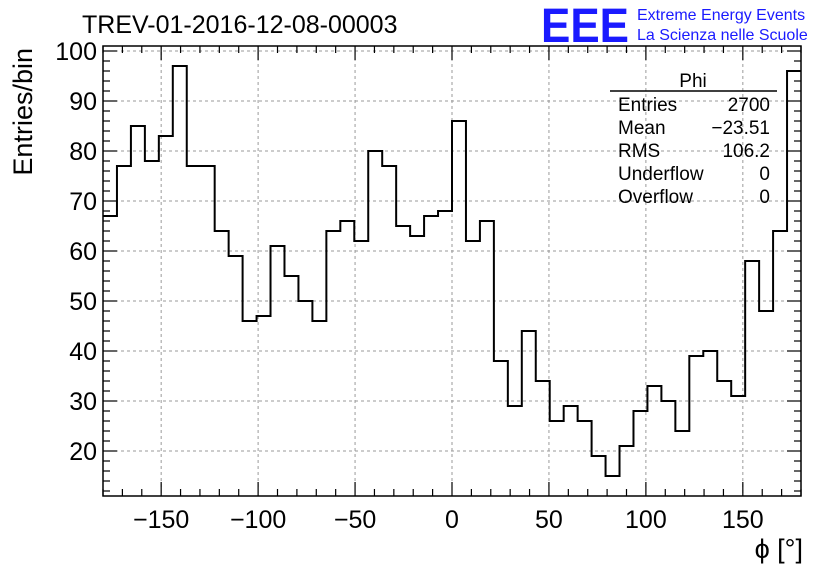  I want to click on y-tick-label: 50, so click(83, 302).